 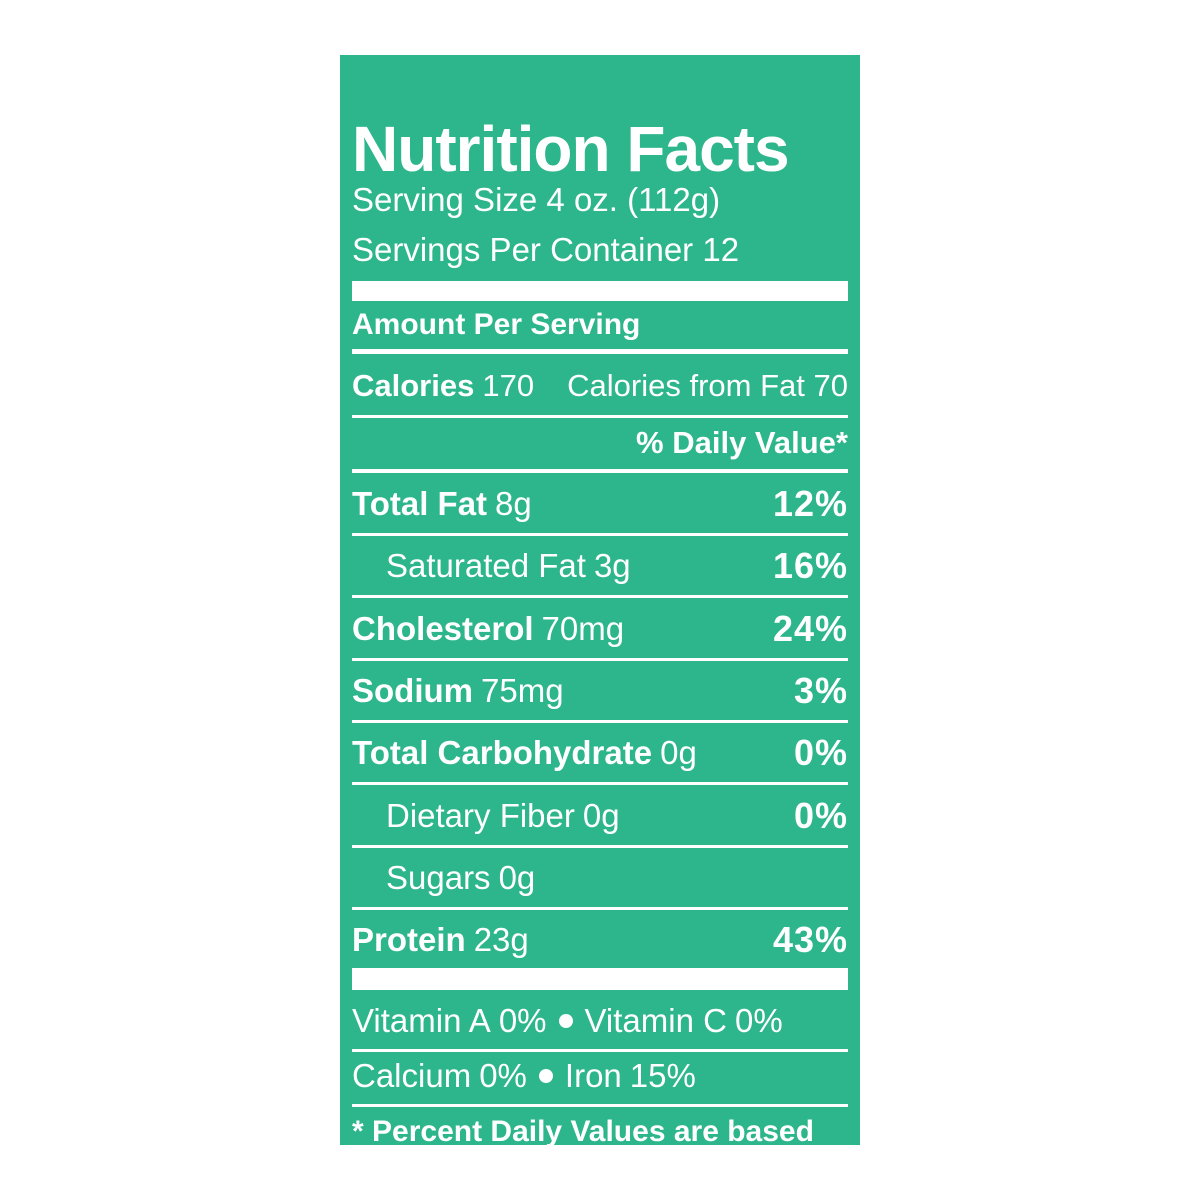 I want to click on nutrient: Total Carbohydrate 0g, so click(x=524, y=753).